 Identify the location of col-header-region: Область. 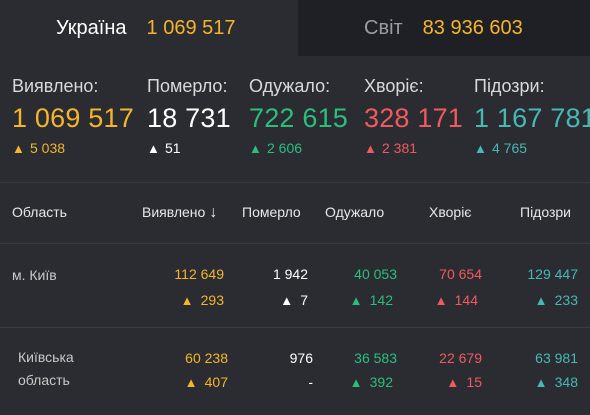
(39, 212).